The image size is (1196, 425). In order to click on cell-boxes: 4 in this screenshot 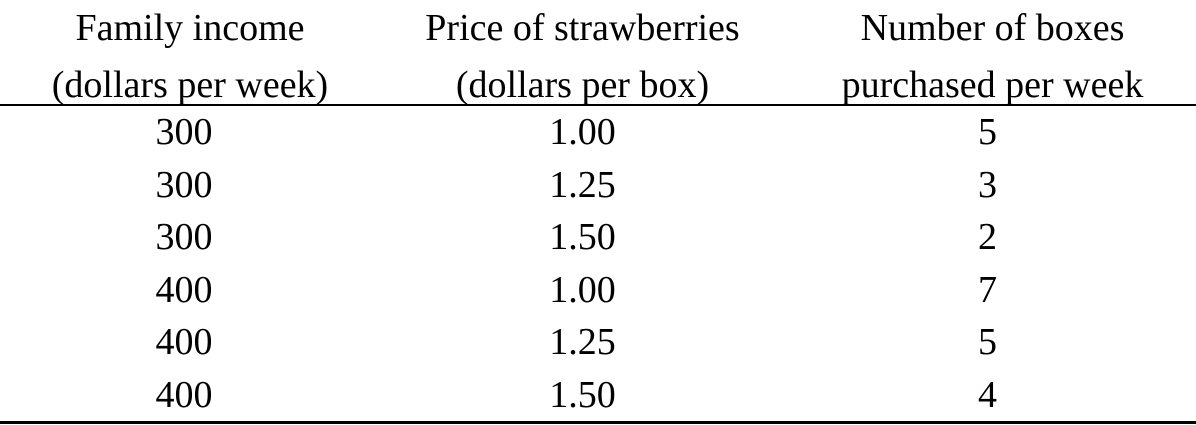, I will do `click(987, 394)`.